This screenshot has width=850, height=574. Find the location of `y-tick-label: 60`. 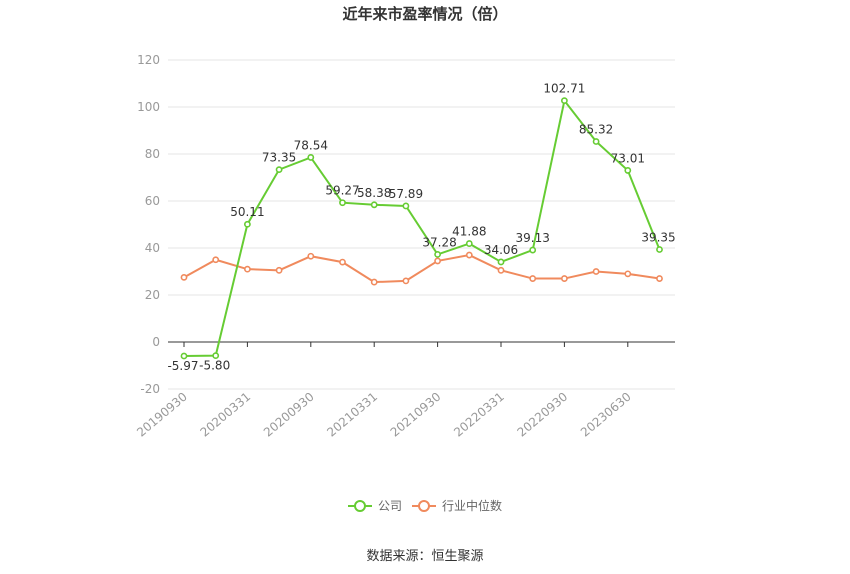

y-tick-label: 60 is located at coordinates (152, 201).